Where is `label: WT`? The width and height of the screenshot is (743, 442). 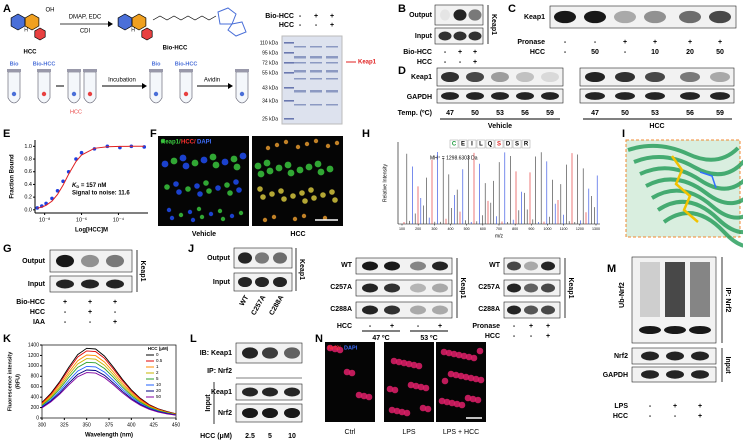
label: WT is located at coordinates (495, 265).